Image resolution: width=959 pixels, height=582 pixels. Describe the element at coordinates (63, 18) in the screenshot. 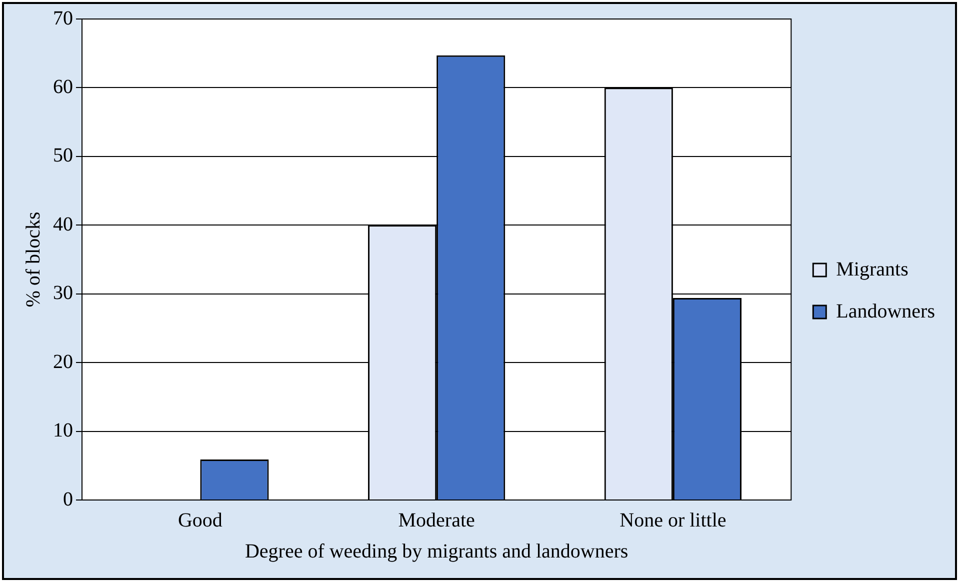

I see `y-tick-label: 70` at that location.